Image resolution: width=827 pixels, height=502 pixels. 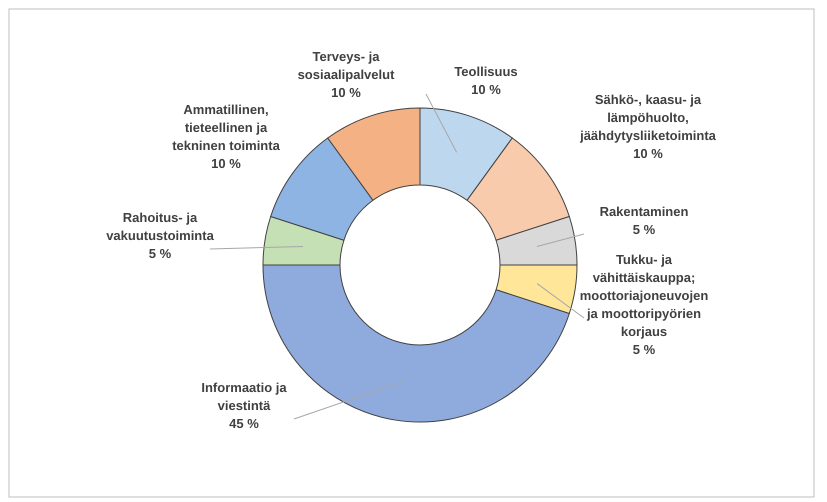 I want to click on slice-label: Teollisuus, so click(x=486, y=71).